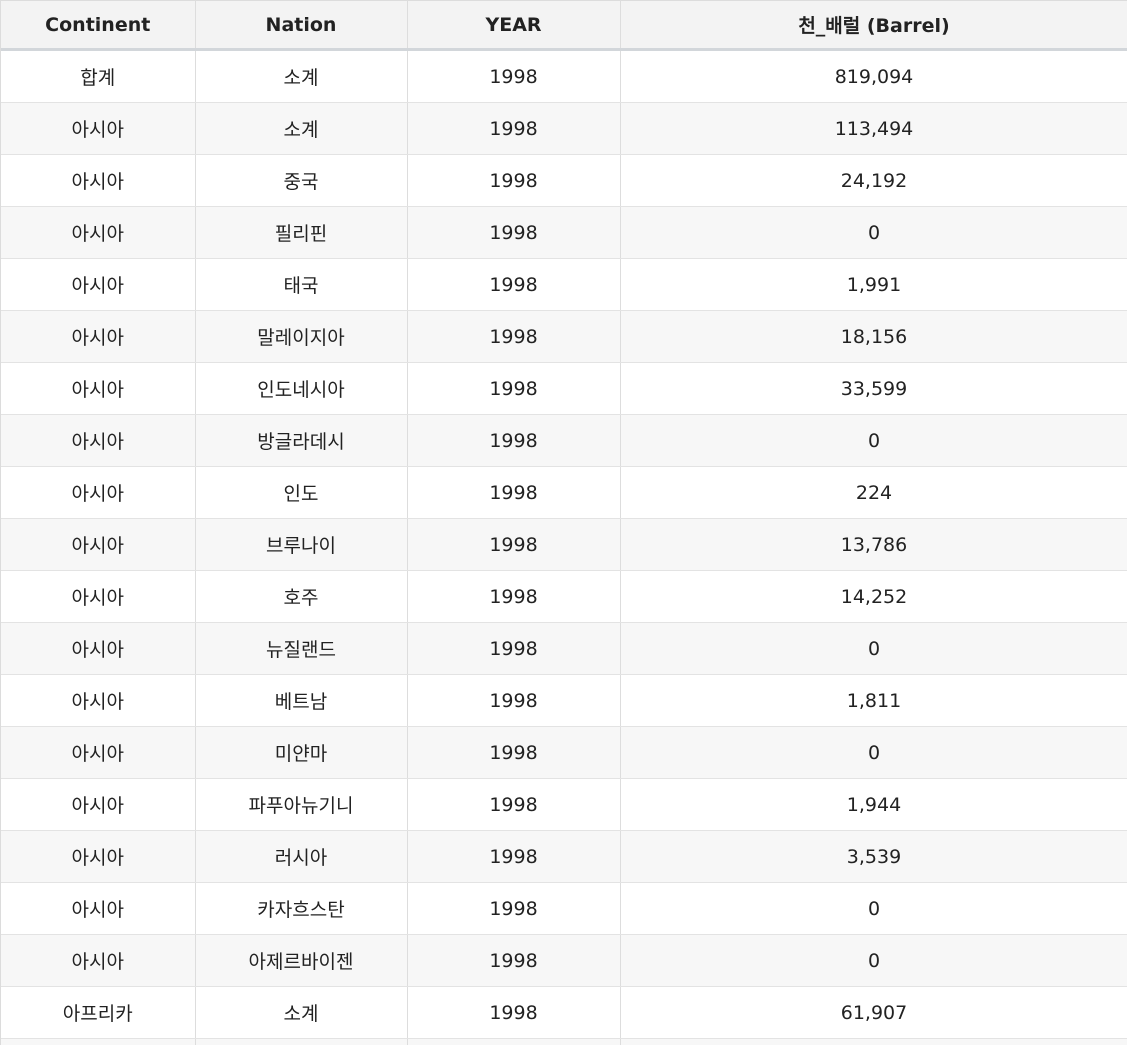  Describe the element at coordinates (873, 76) in the screenshot. I see `cell-barrel: 819,094` at that location.